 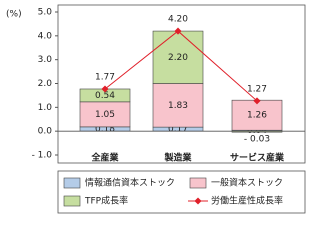 I want to click on value-label: - 0.03, so click(x=257, y=139).